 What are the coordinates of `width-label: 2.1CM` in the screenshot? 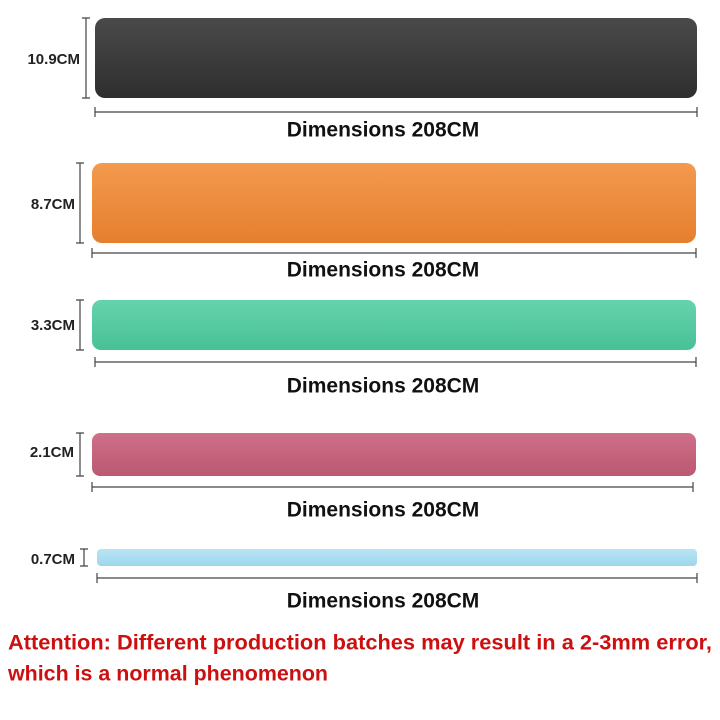 It's located at (52, 452).